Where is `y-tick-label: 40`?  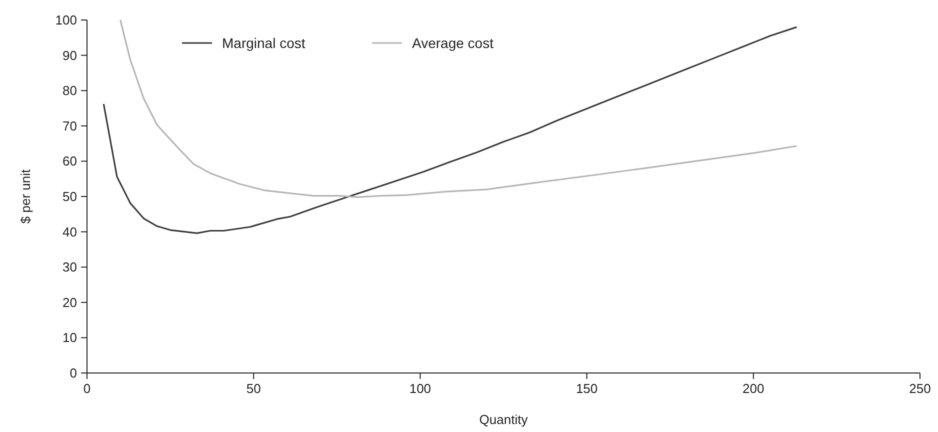 y-tick-label: 40 is located at coordinates (69, 232).